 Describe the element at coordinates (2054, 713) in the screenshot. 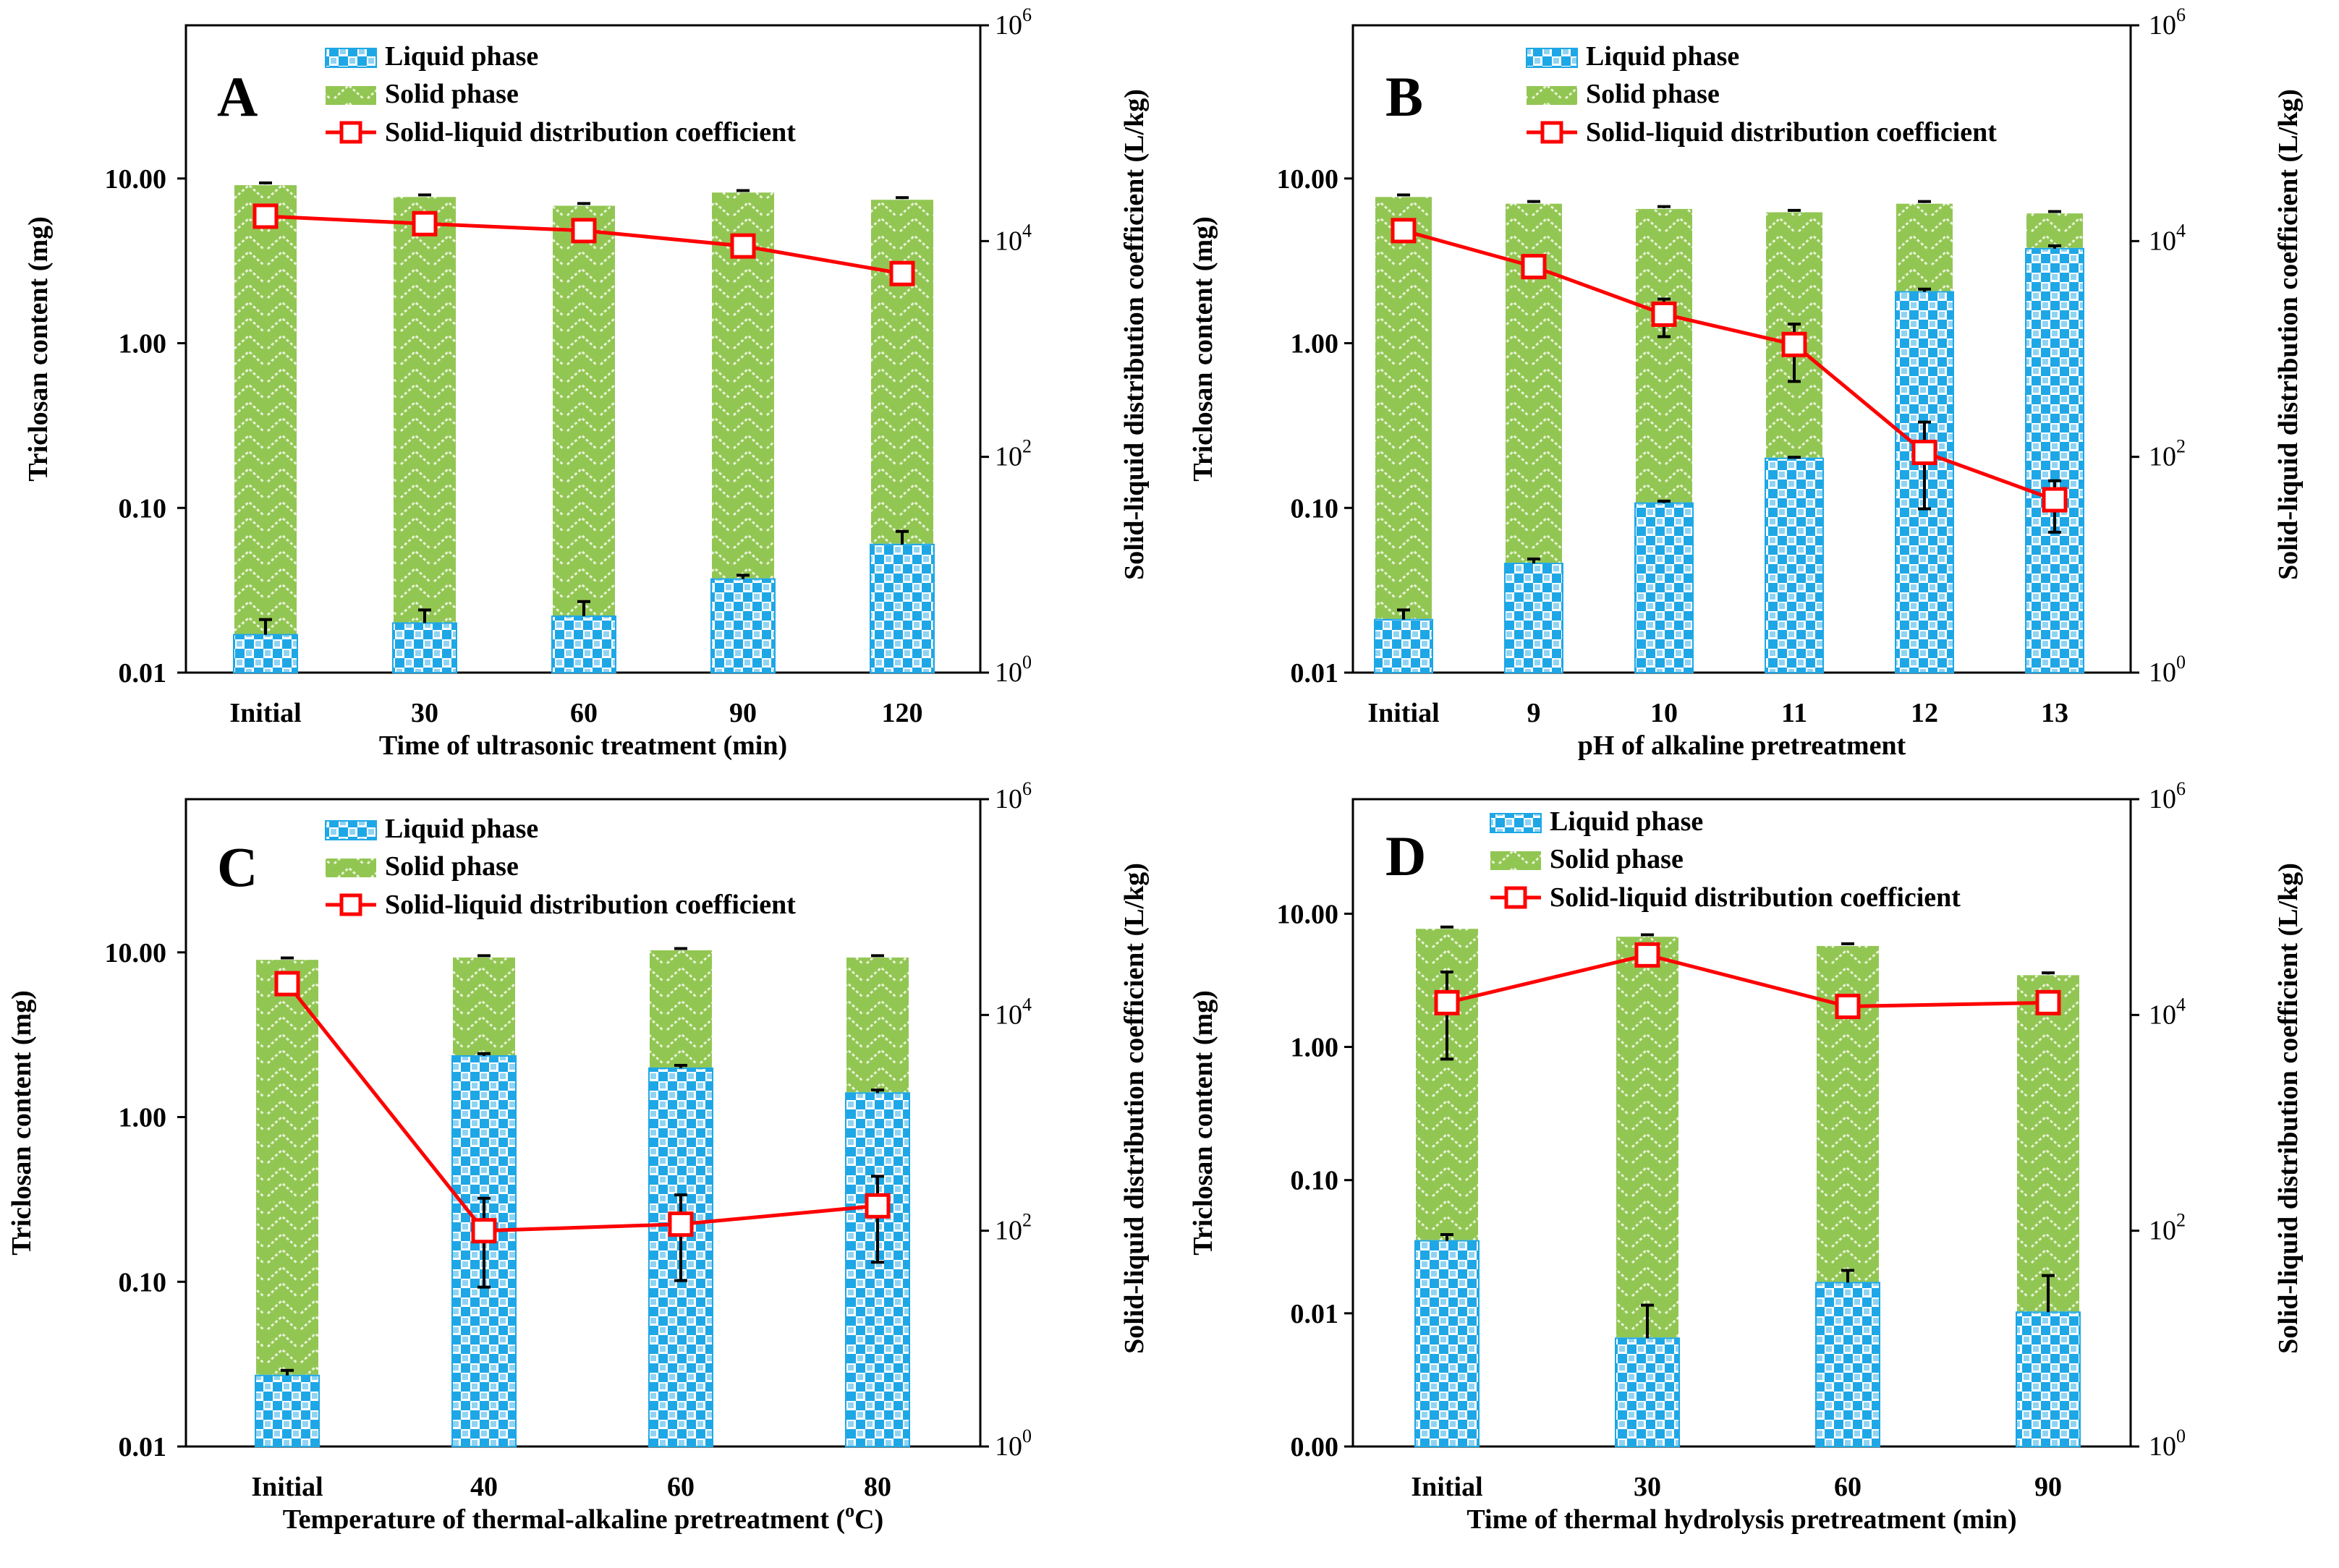

I see `x-tick-label: 13` at that location.